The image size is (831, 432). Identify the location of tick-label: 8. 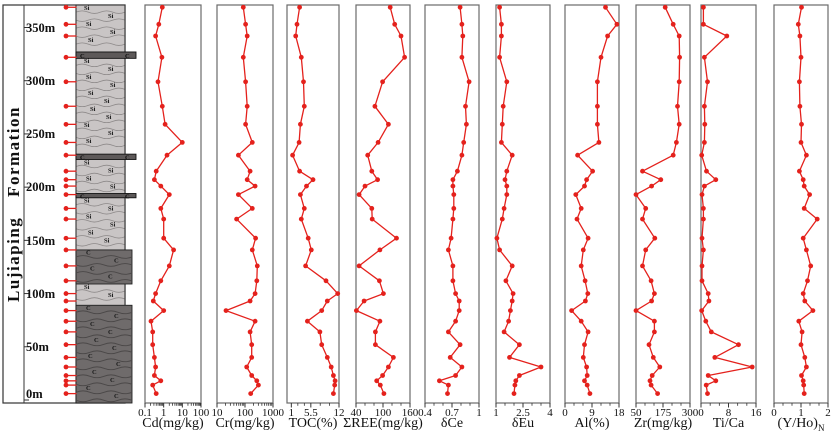
(729, 413).